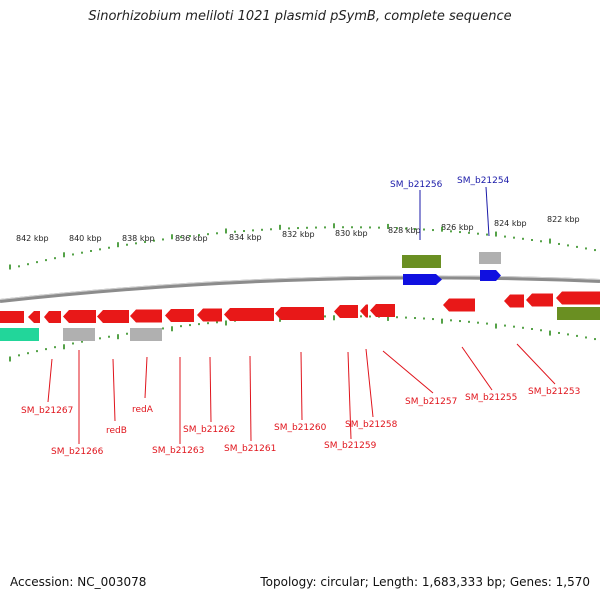  What do you see at coordinates (431, 402) in the screenshot?
I see `gene-label-sm-b21257: SM_b21257` at bounding box center [431, 402].